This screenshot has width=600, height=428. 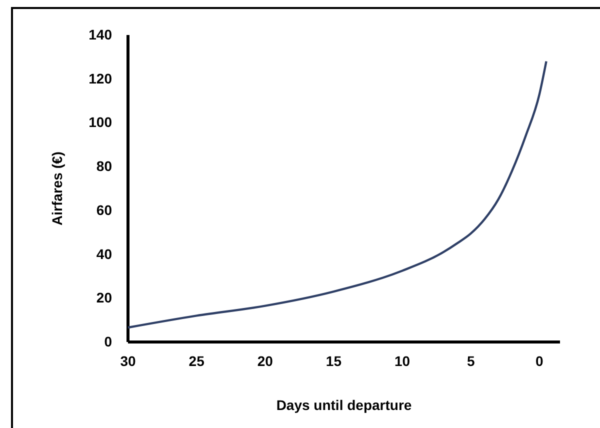 I want to click on x-tick-label: 15, so click(x=334, y=360).